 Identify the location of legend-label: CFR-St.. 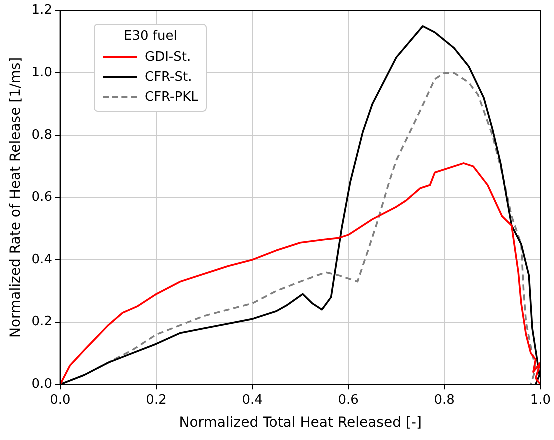
(168, 77).